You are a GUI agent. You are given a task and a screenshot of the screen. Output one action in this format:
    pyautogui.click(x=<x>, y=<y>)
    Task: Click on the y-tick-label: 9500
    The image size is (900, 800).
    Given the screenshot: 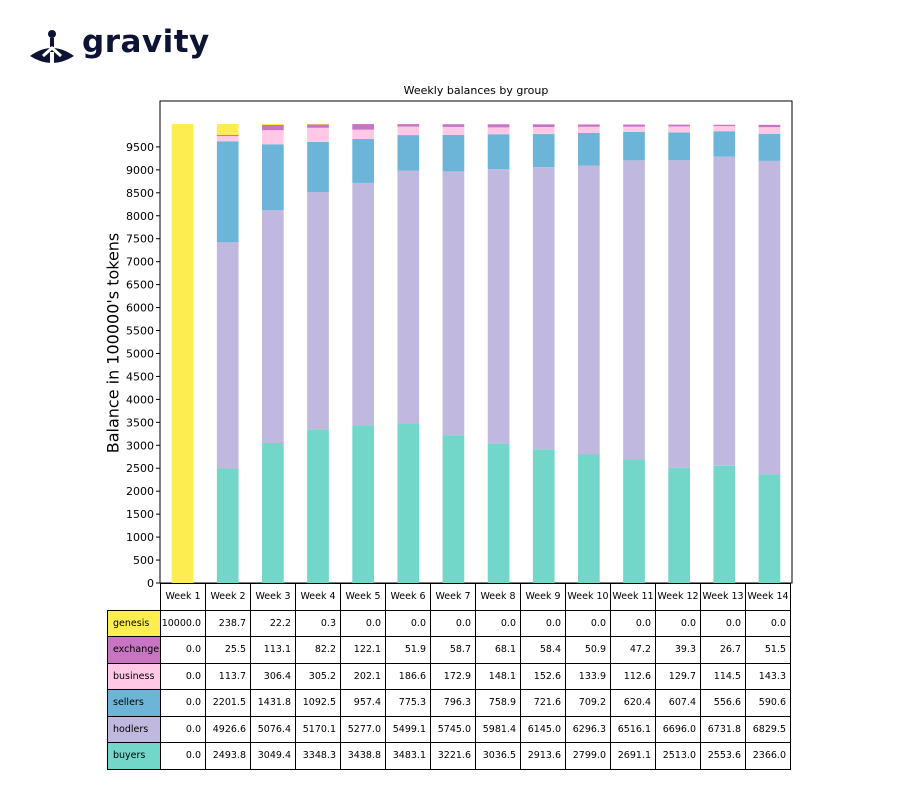 What is the action you would take?
    pyautogui.click(x=140, y=147)
    